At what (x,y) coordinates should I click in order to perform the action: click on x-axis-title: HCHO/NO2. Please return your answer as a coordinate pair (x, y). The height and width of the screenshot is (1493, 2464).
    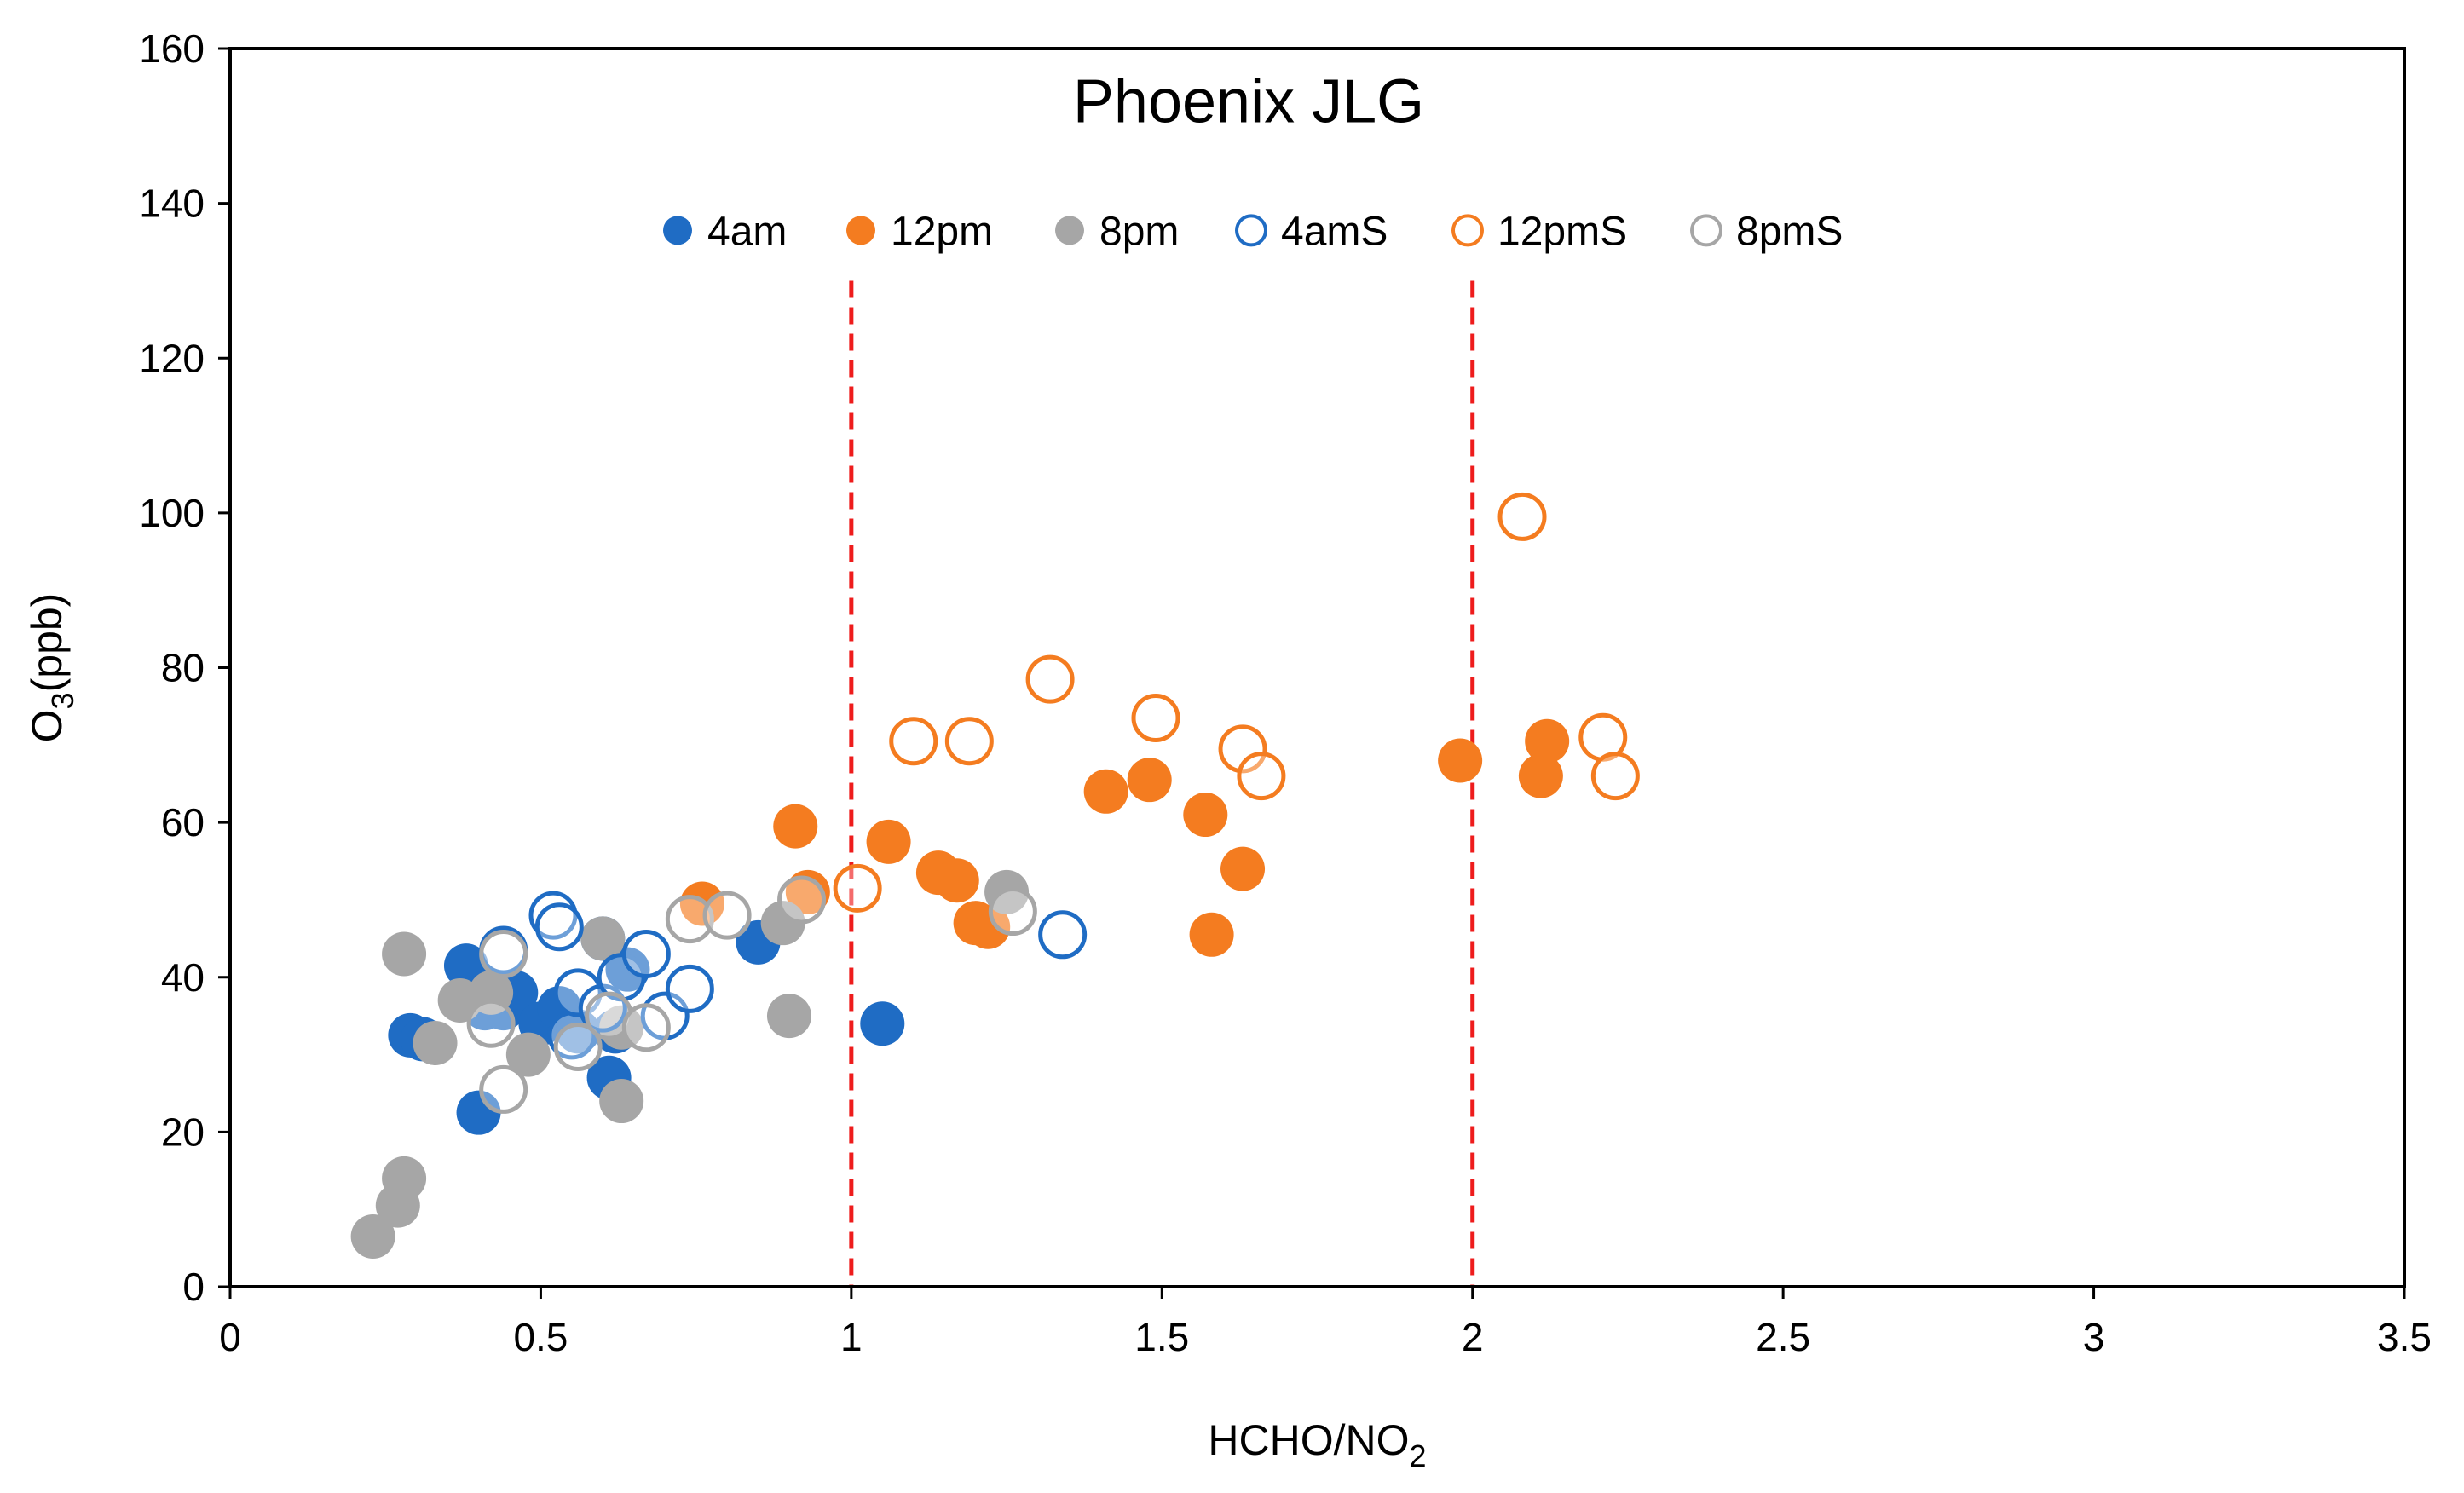
    Looking at the image, I should click on (1317, 1444).